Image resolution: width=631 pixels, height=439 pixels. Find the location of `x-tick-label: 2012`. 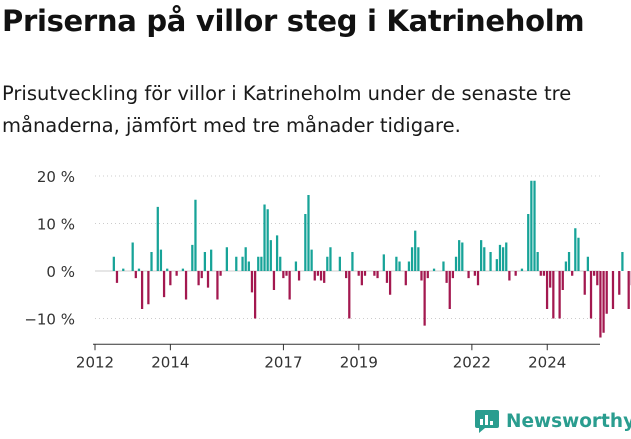

x-tick-label: 2012 is located at coordinates (95, 362).